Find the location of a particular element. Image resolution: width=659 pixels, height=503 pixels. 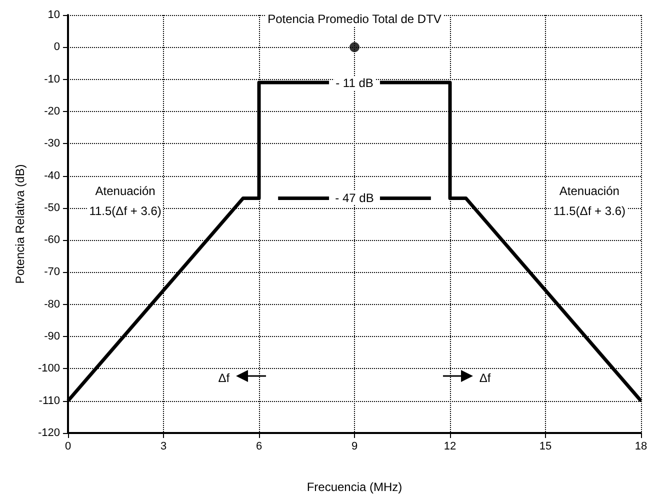

annotation: - 11 dB is located at coordinates (355, 83).